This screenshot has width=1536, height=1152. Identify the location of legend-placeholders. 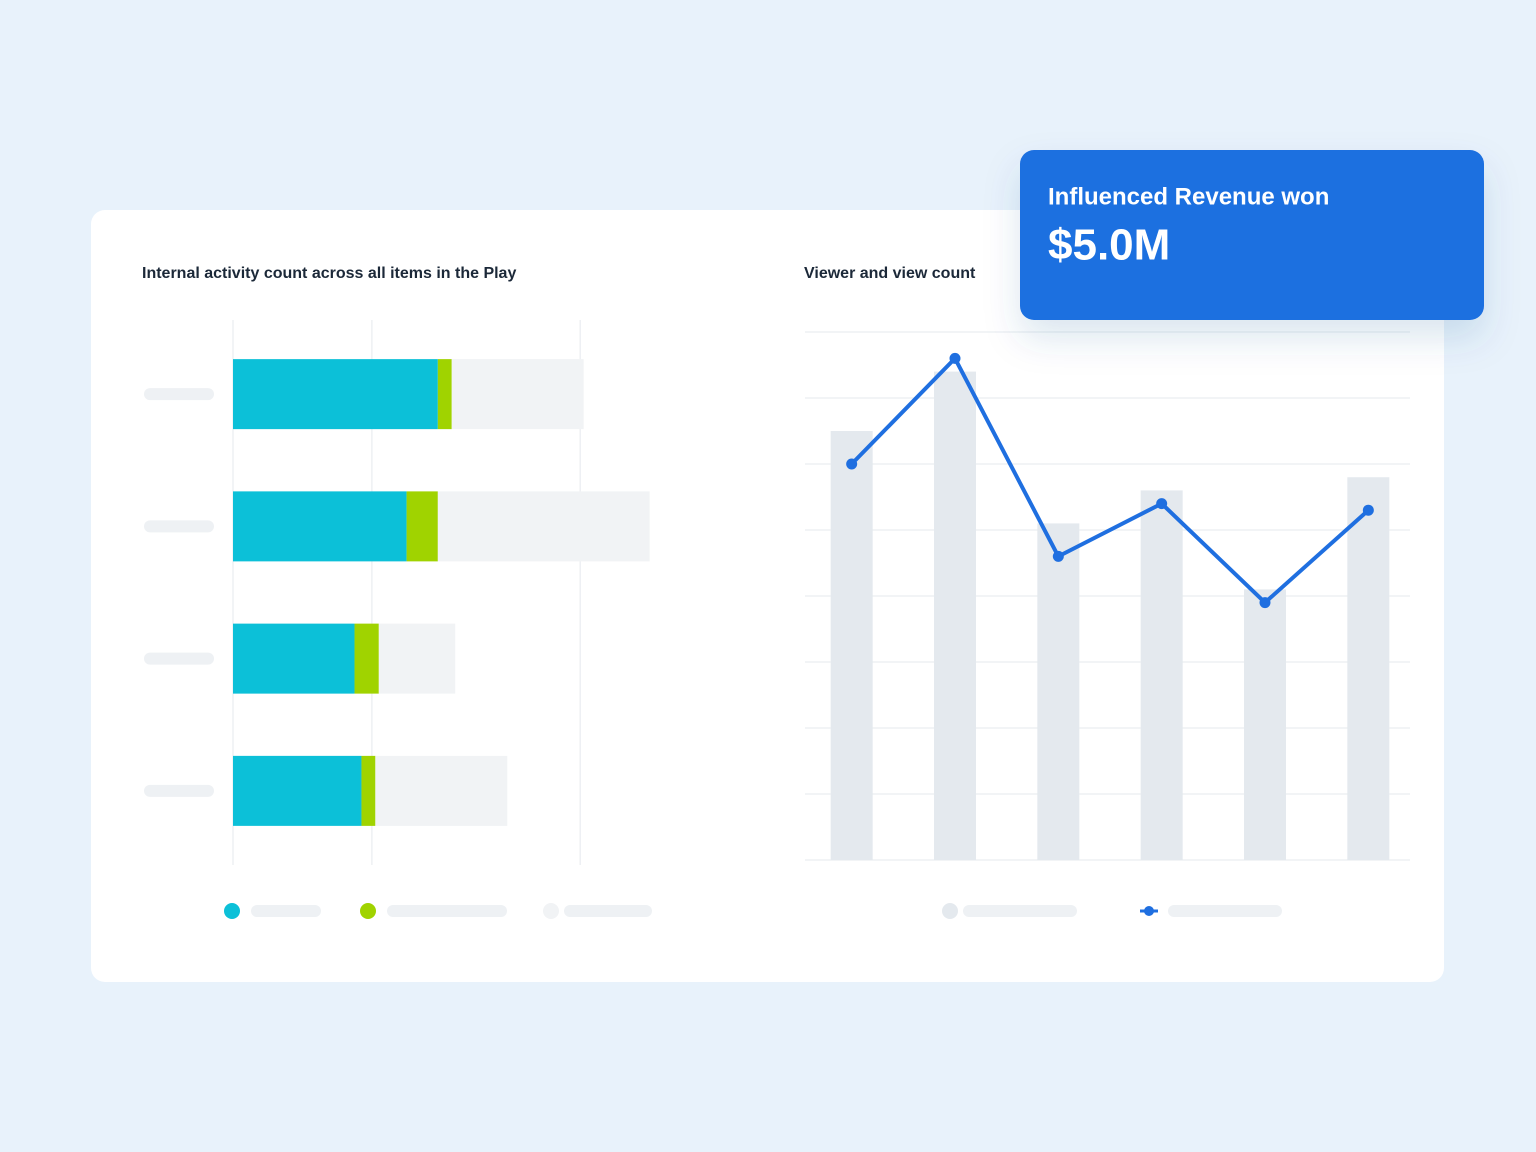
(753, 911).